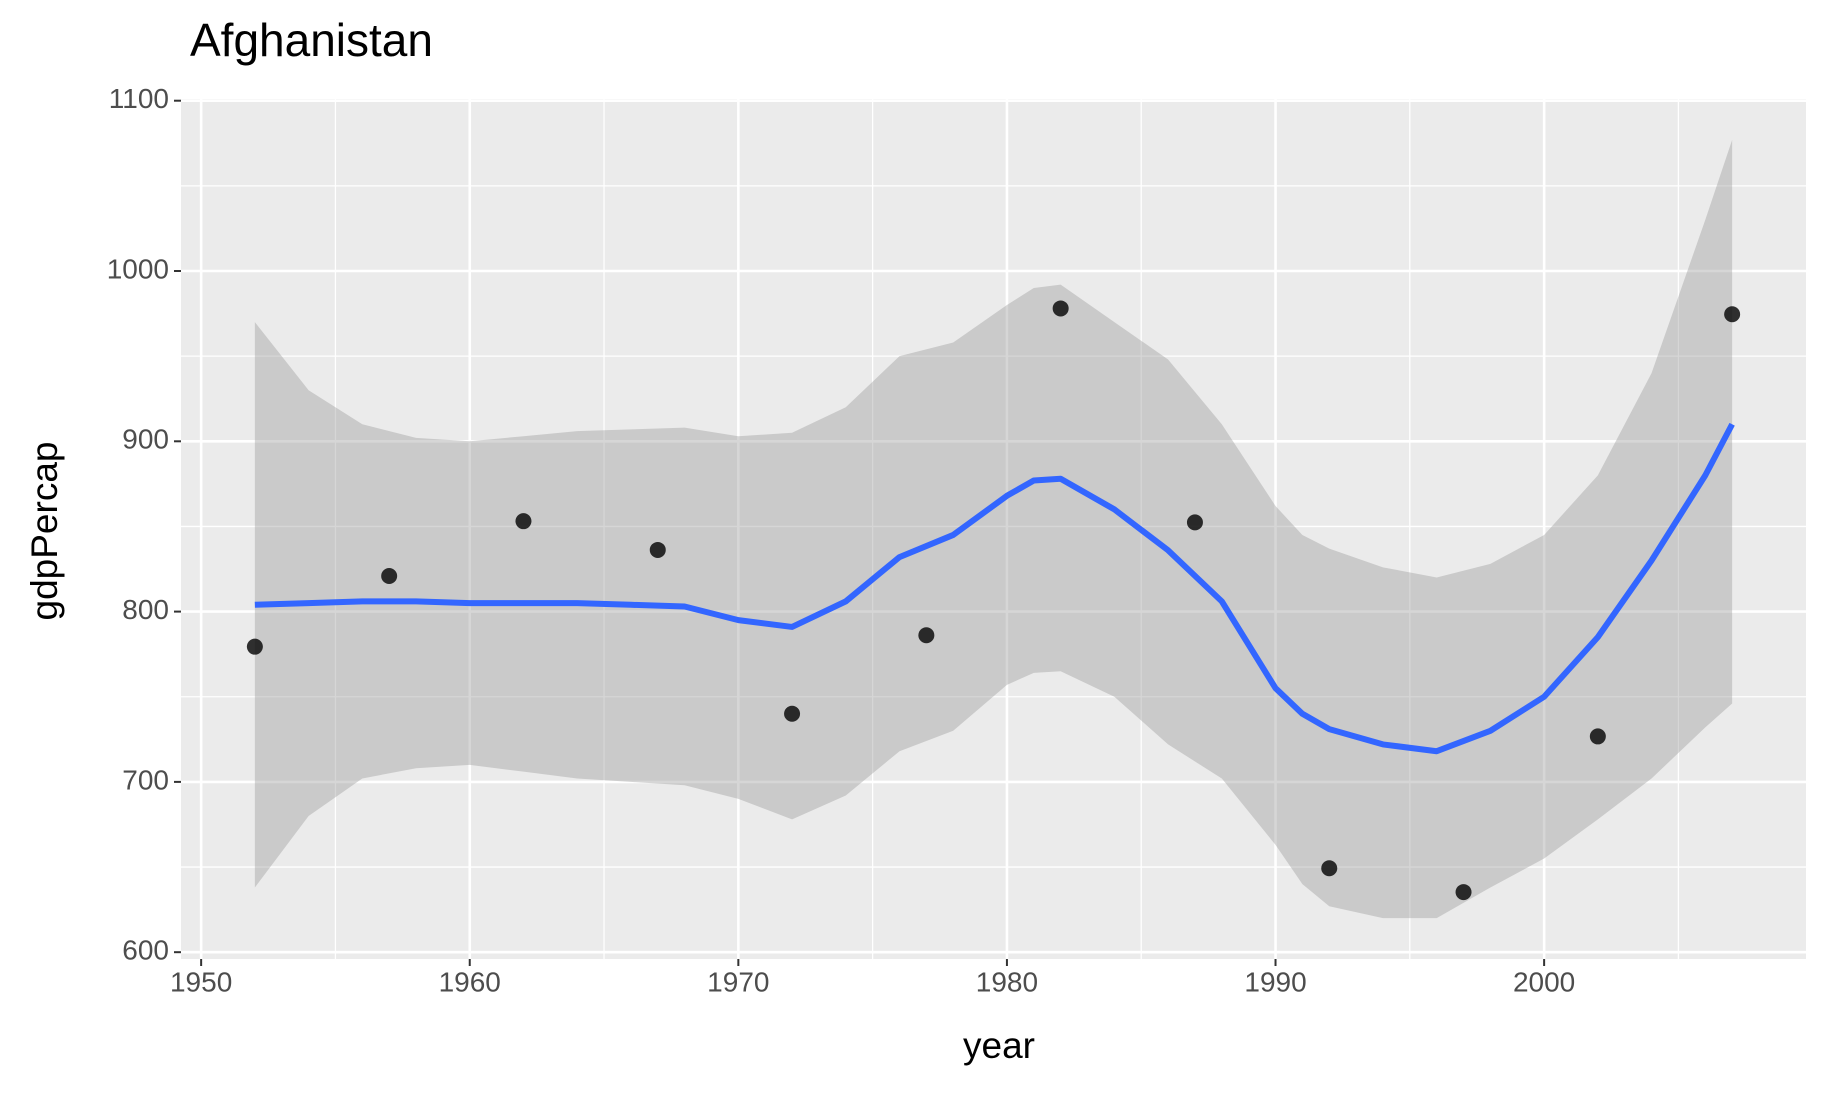 Image resolution: width=1829 pixels, height=1095 pixels. Describe the element at coordinates (1544, 981) in the screenshot. I see `x-tick-label: 2000` at that location.